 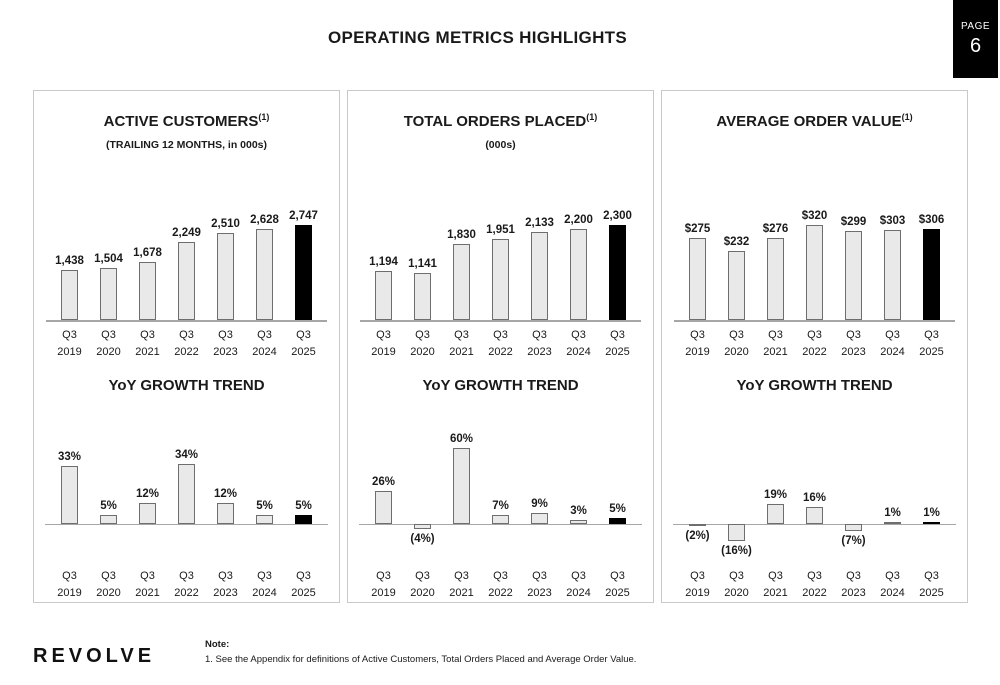 I want to click on bar-group: $275 $232 $276 $320 $299 $303 $306, so click(x=814, y=237).